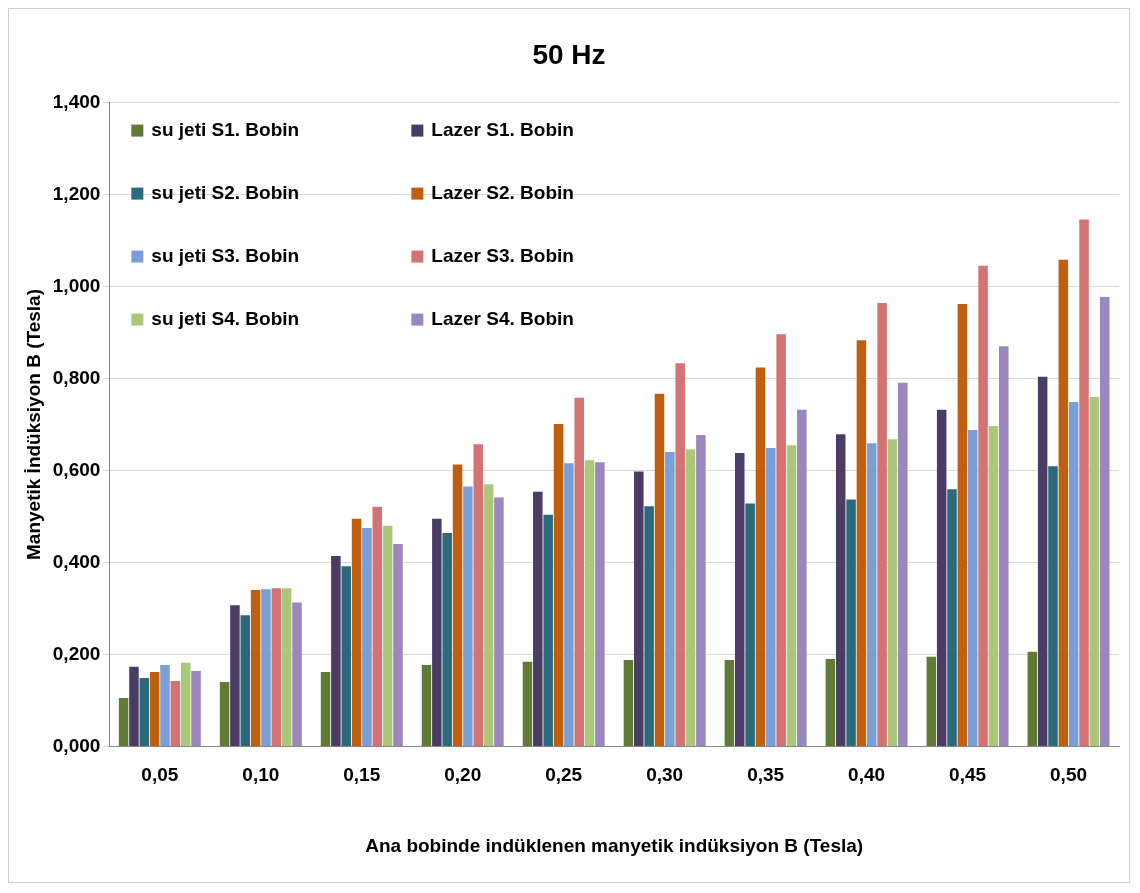 The width and height of the screenshot is (1140, 893). Describe the element at coordinates (564, 775) in the screenshot. I see `x-tick-label: 0,25` at that location.